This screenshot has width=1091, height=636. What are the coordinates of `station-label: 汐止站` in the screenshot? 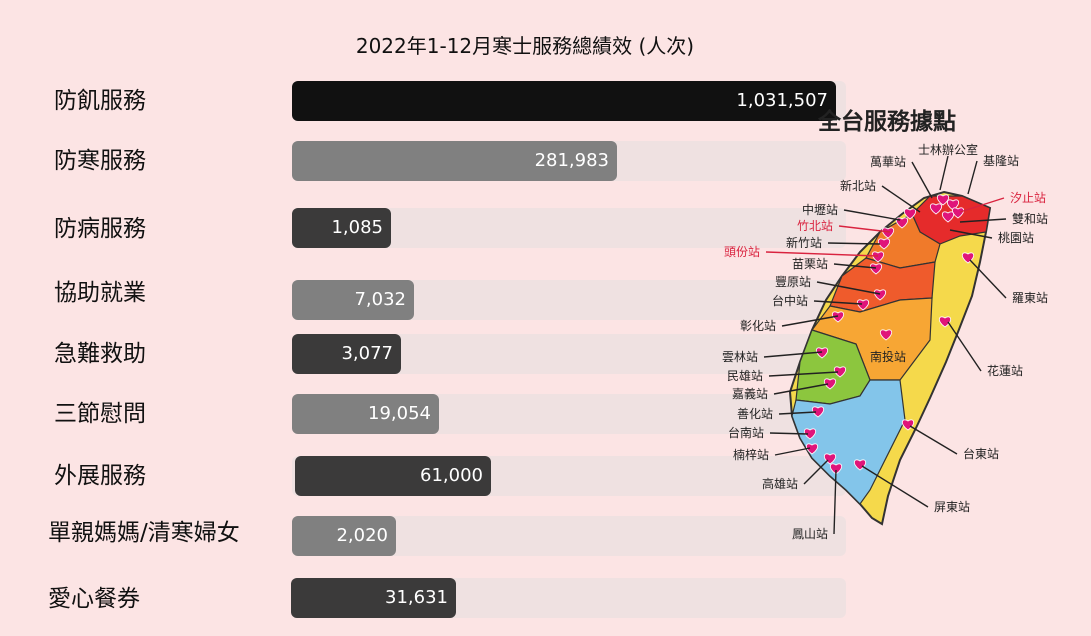 It's located at (1028, 197).